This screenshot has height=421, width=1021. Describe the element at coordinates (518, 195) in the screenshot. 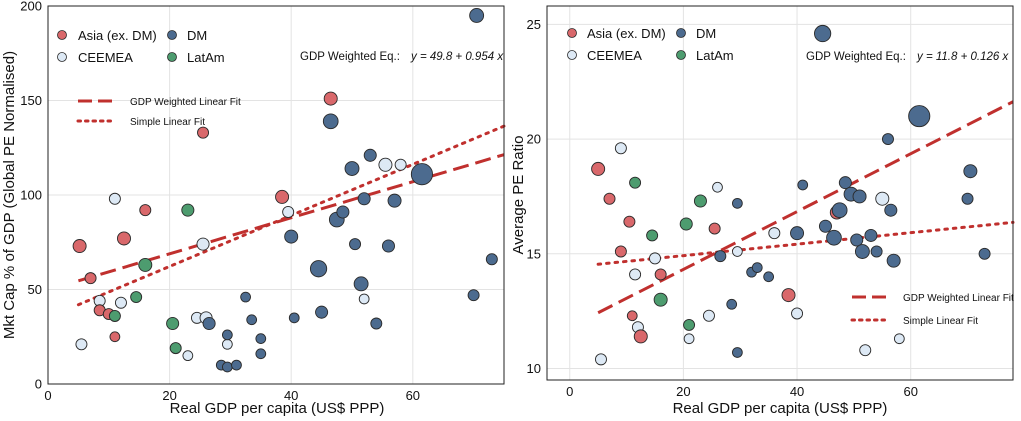

I see `y-axis-title: Average PE Ratio` at that location.